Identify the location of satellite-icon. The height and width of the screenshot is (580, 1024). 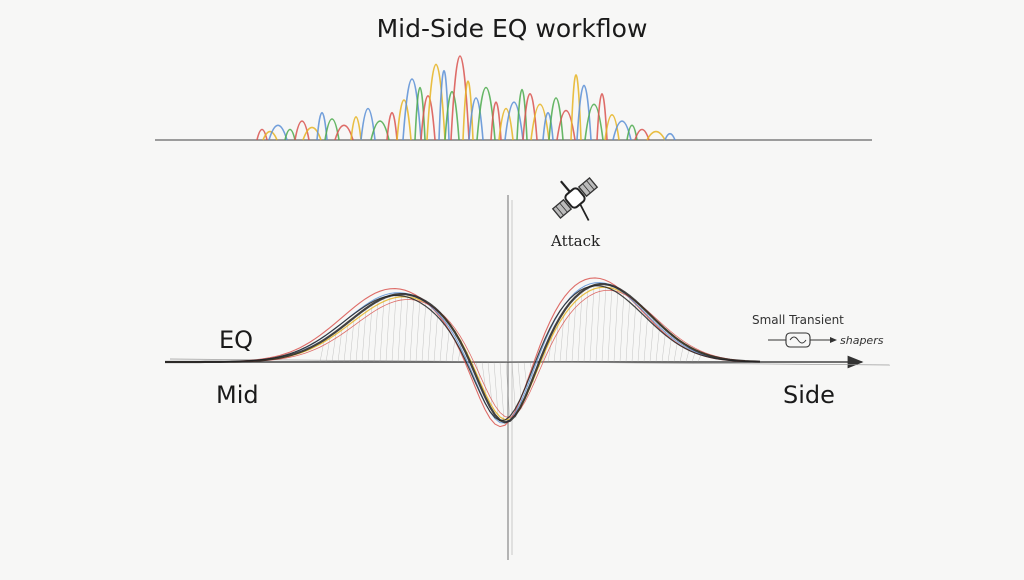
(575, 199).